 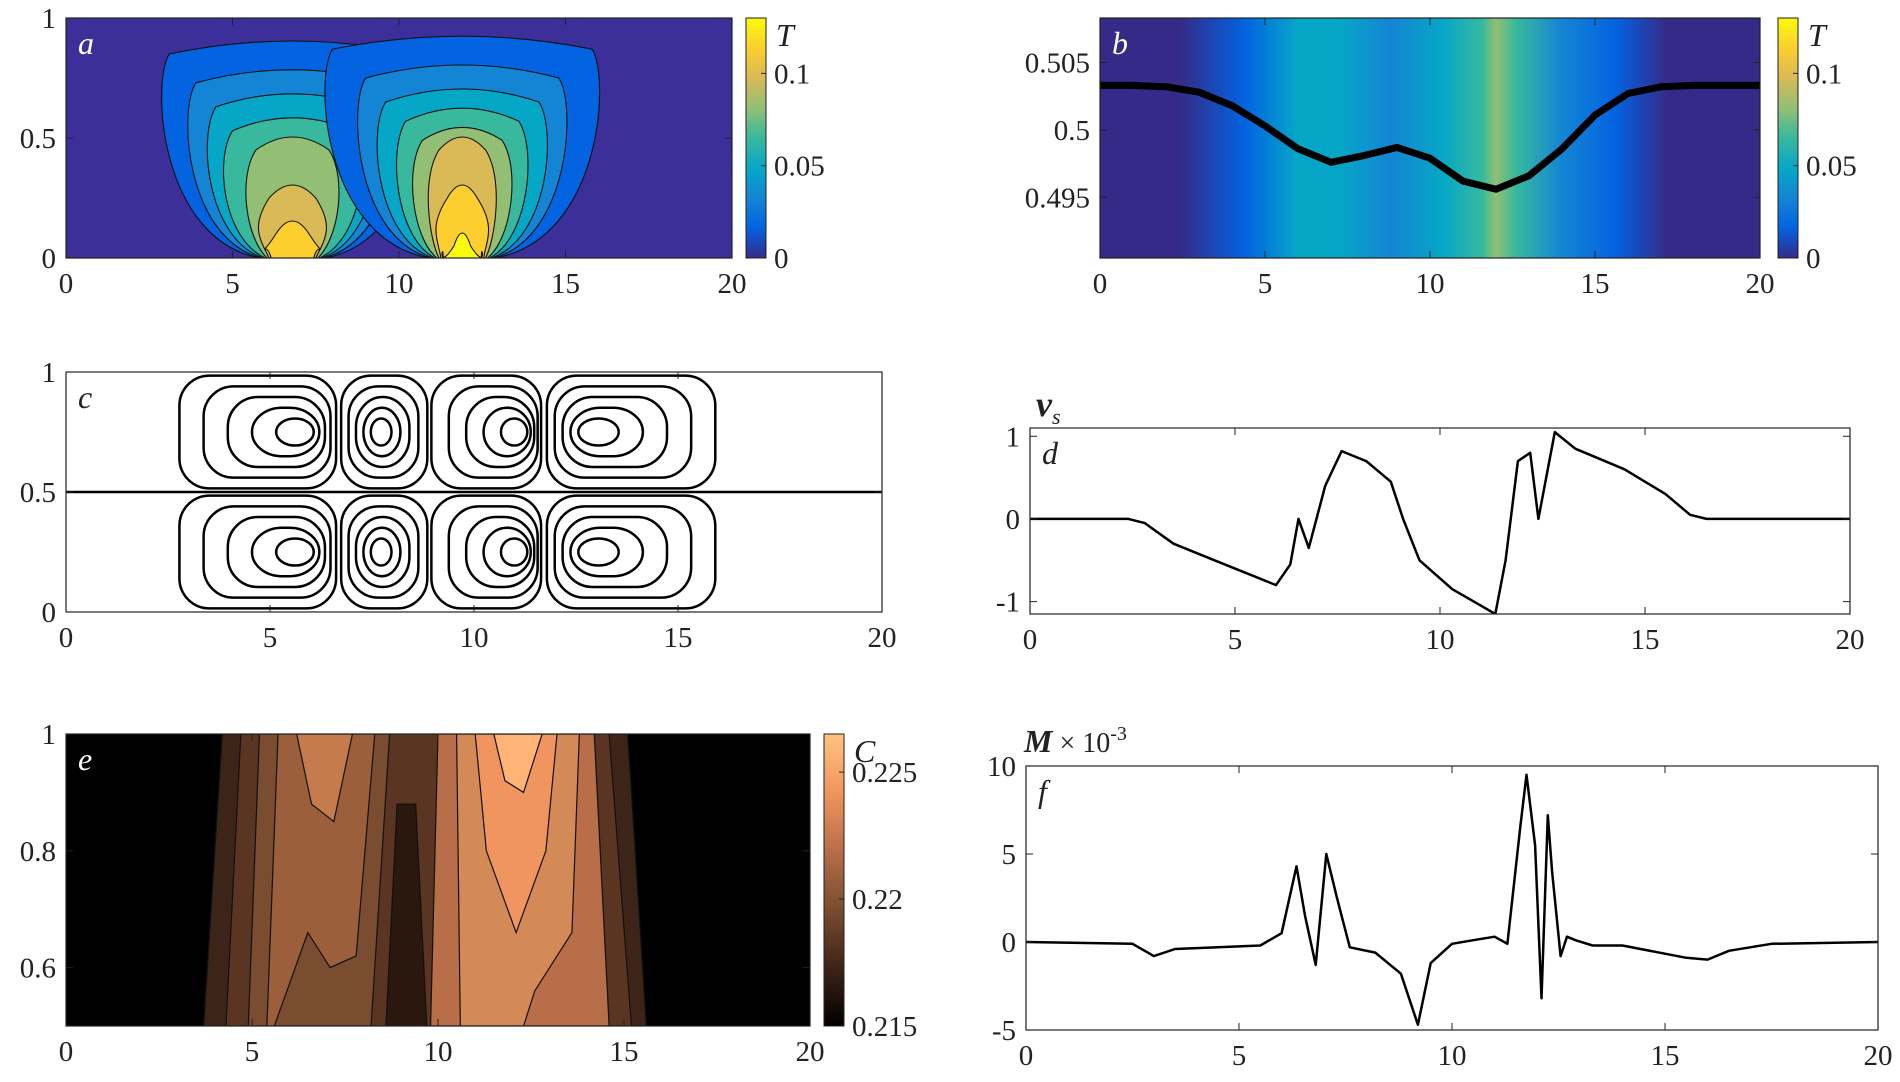 I want to click on panel-f-frame, so click(x=1452, y=898).